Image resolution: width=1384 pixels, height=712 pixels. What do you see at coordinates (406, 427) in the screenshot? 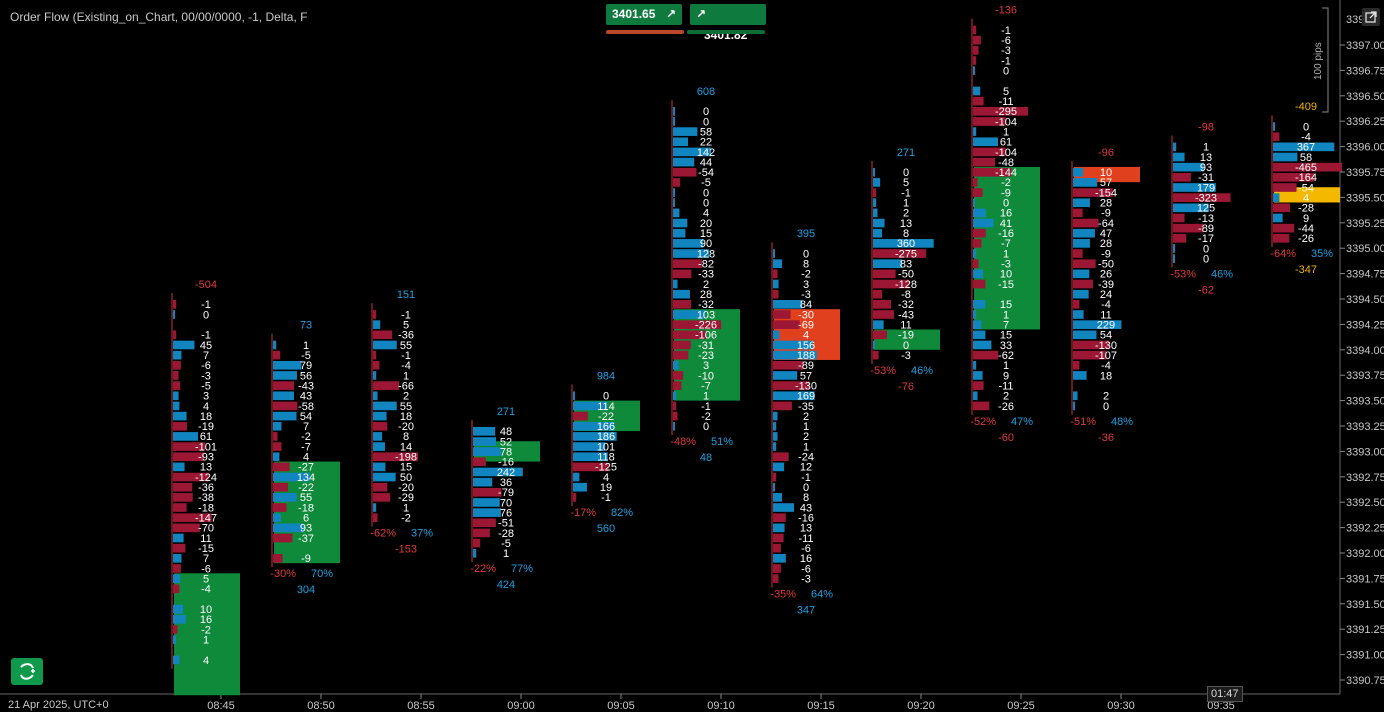
I see `delta-label: -20` at bounding box center [406, 427].